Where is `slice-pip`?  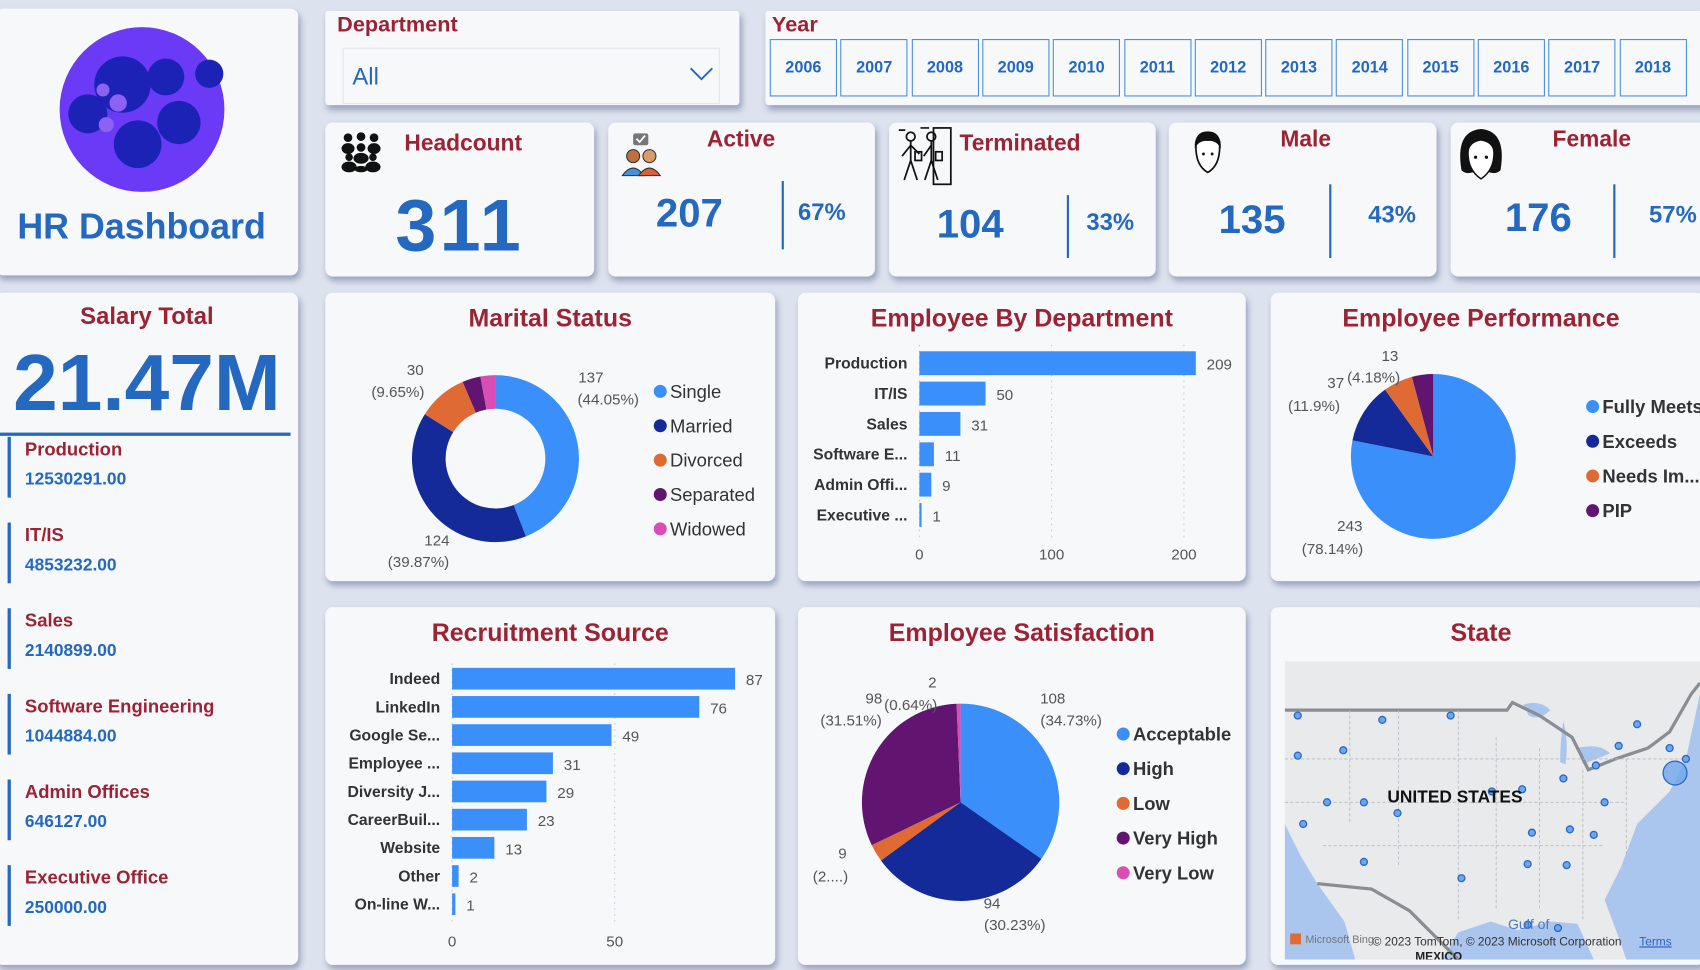
slice-pip is located at coordinates (1422, 415).